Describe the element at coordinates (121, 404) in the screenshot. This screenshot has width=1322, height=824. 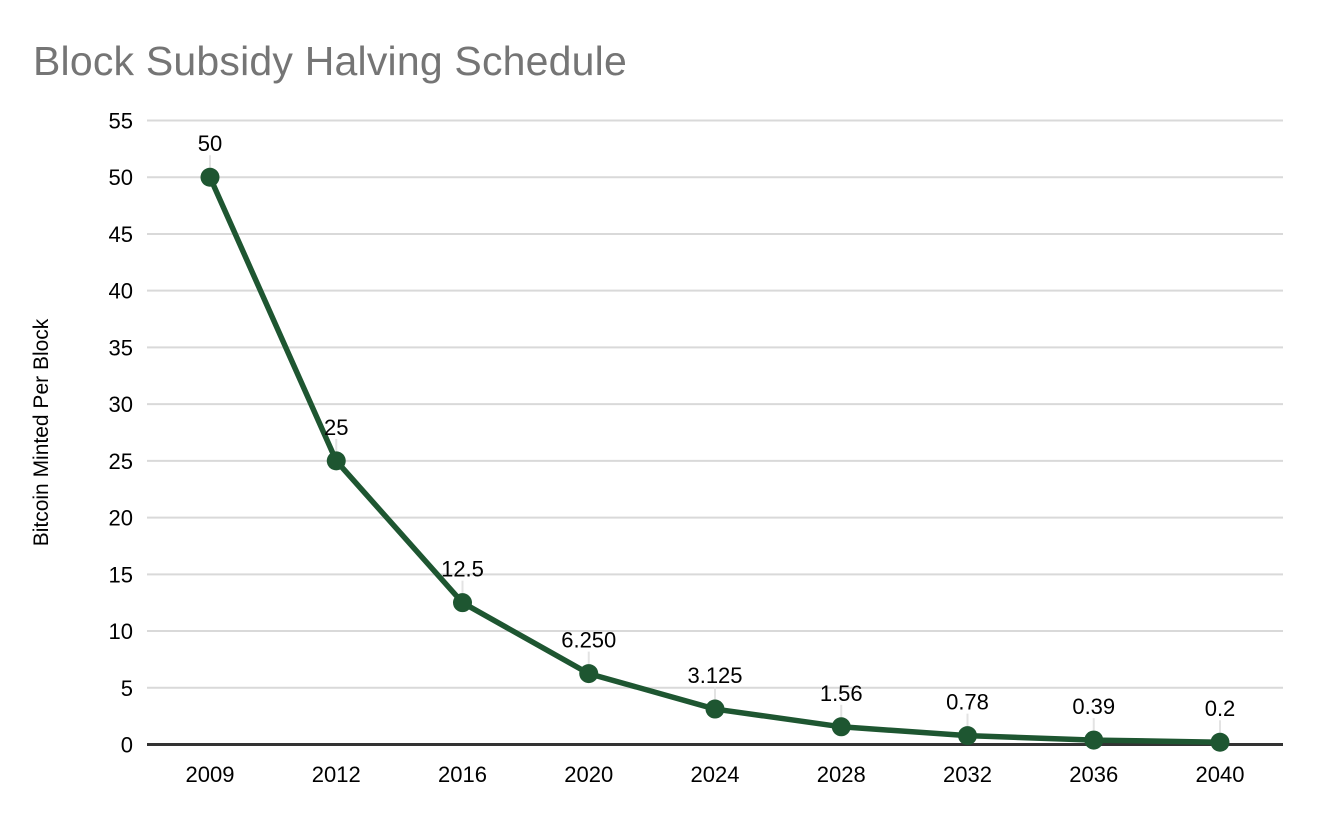
I see `y-tick-label: 30` at that location.